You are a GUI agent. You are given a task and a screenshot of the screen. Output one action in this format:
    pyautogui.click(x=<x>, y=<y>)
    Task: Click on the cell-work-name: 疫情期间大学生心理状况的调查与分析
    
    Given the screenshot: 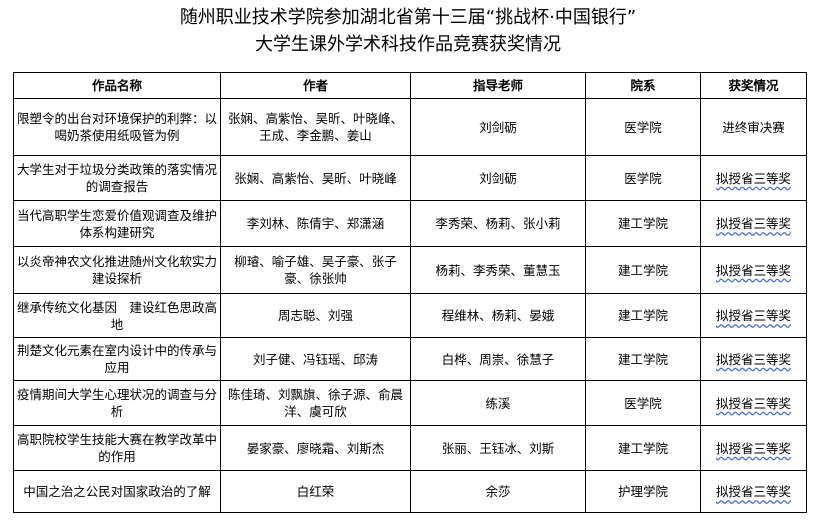 What is the action you would take?
    pyautogui.click(x=117, y=403)
    